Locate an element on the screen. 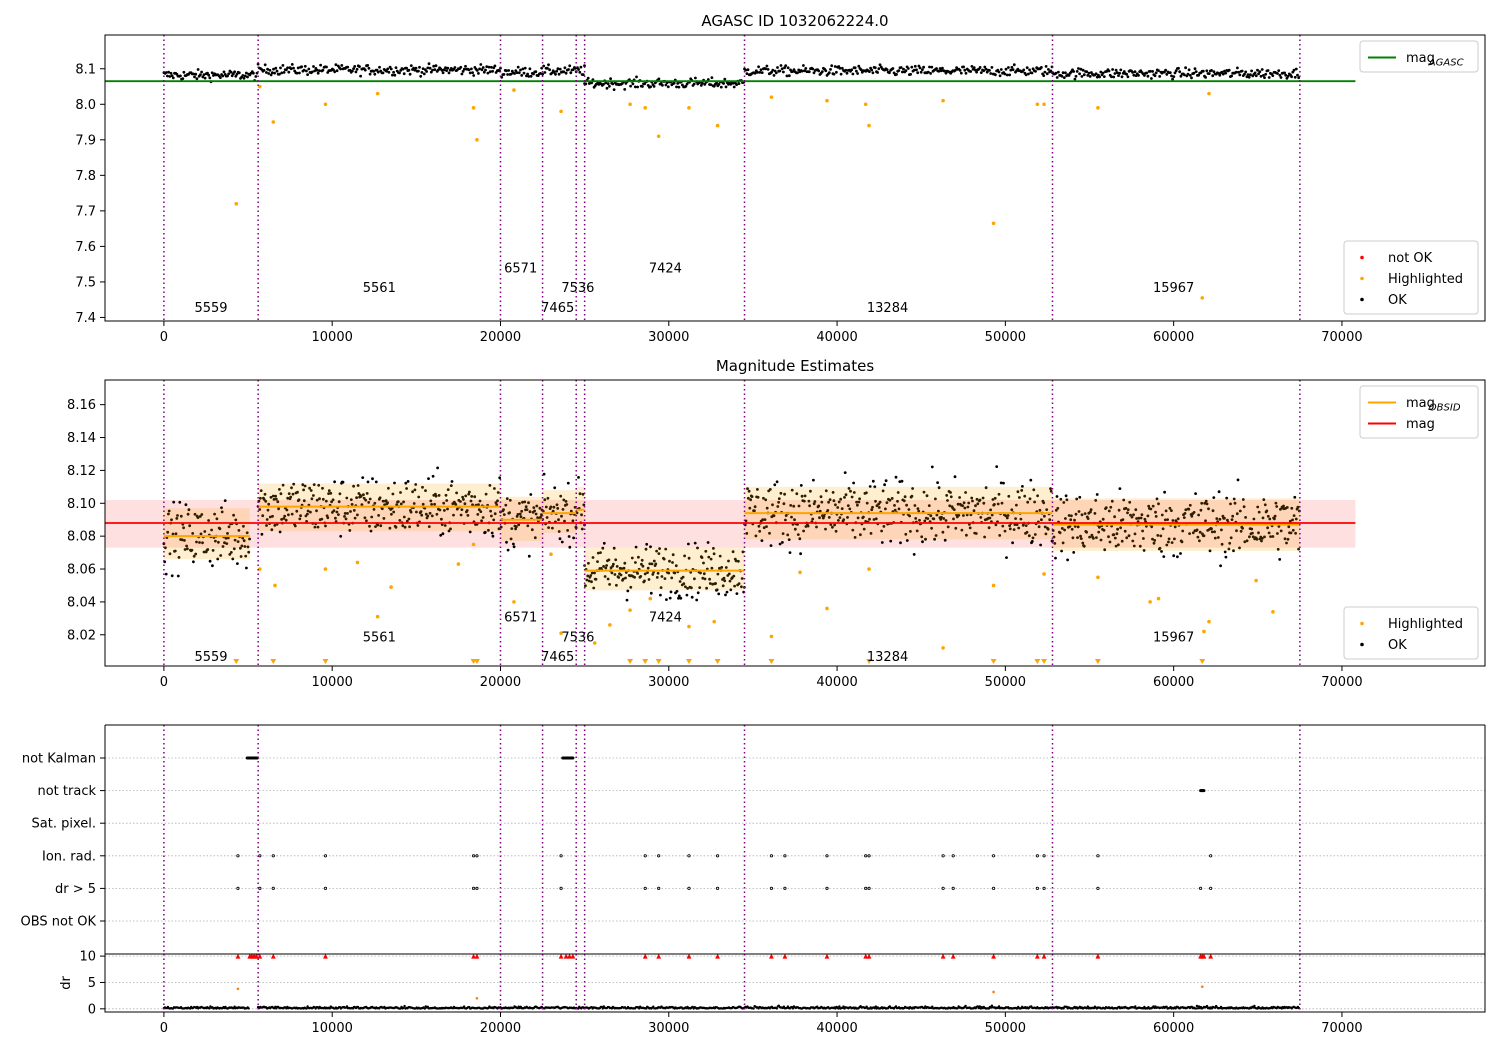  legend-label: not OK is located at coordinates (1410, 258).